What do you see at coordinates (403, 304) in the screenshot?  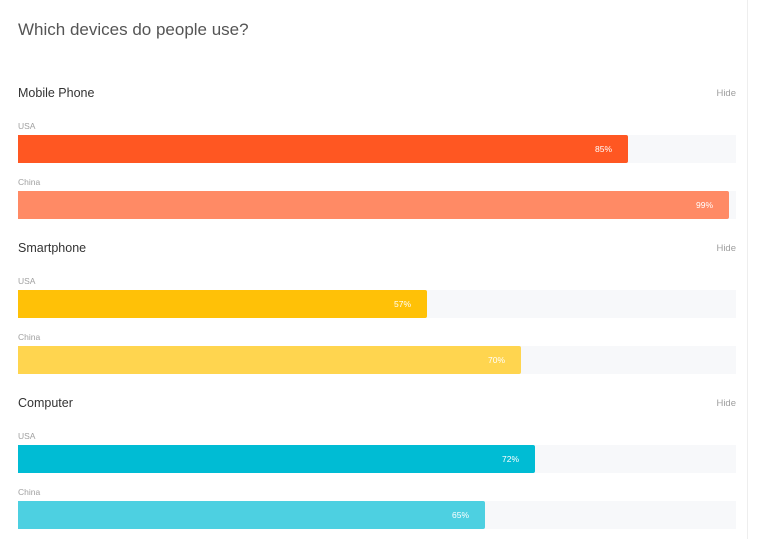 I see `bar-value-label: 57%` at bounding box center [403, 304].